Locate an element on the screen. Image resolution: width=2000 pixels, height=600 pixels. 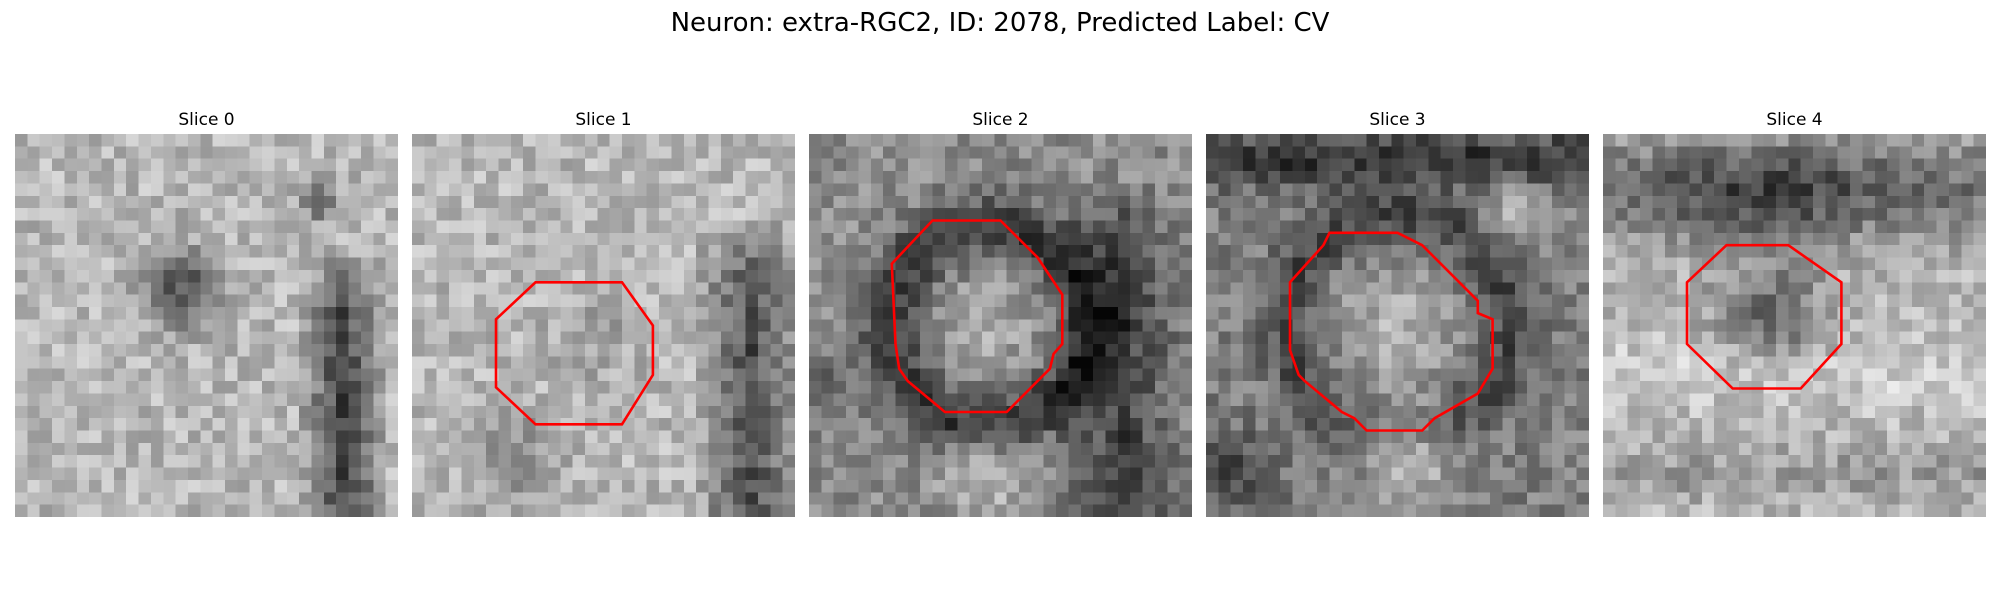
slice-4-image is located at coordinates (1794, 325).